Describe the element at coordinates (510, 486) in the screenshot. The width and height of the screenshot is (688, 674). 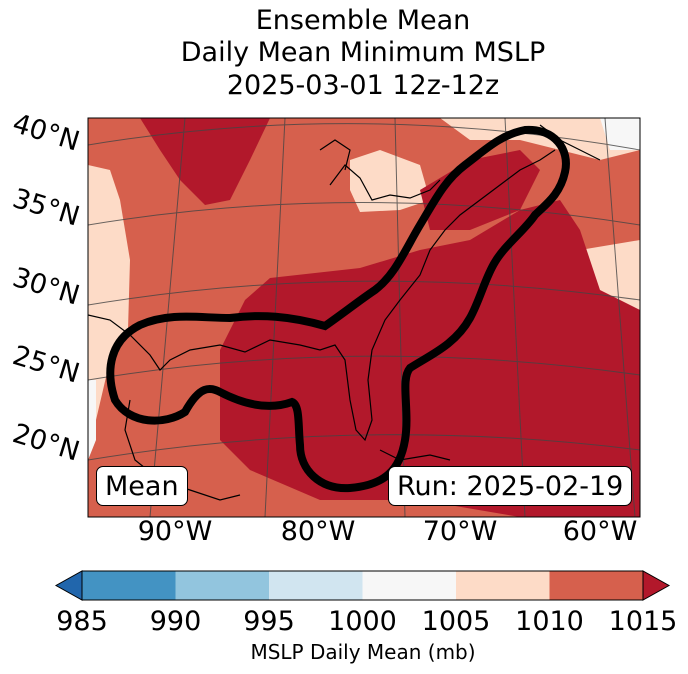
I see `run-date-label: Run: 2025-02-19` at that location.